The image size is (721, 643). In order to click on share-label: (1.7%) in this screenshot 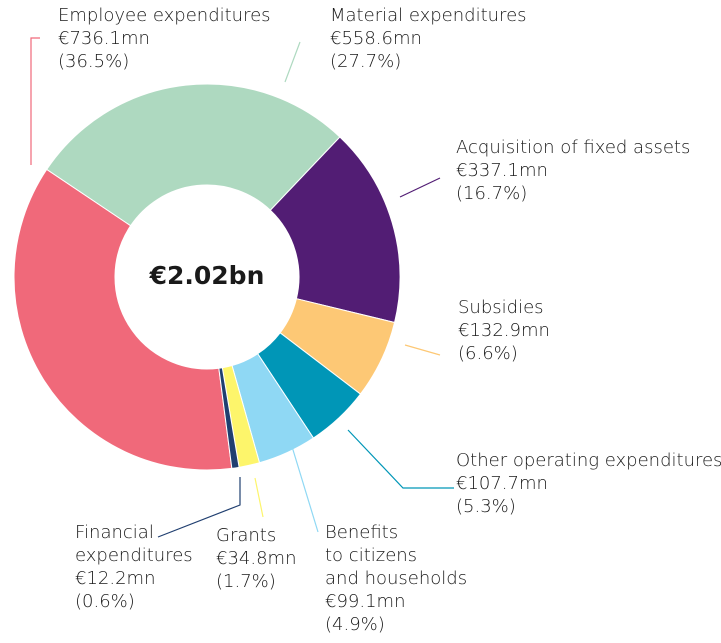, I will do `click(246, 581)`.